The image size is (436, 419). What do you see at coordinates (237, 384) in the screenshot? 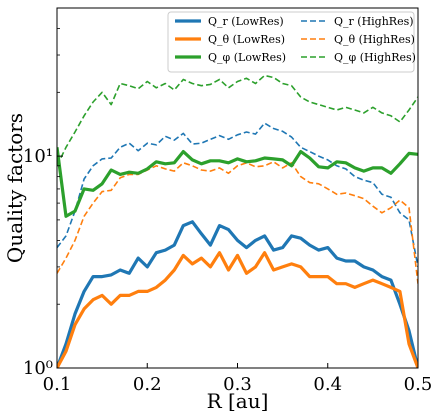
I see `x-tick-label: 0.3` at bounding box center [237, 384].